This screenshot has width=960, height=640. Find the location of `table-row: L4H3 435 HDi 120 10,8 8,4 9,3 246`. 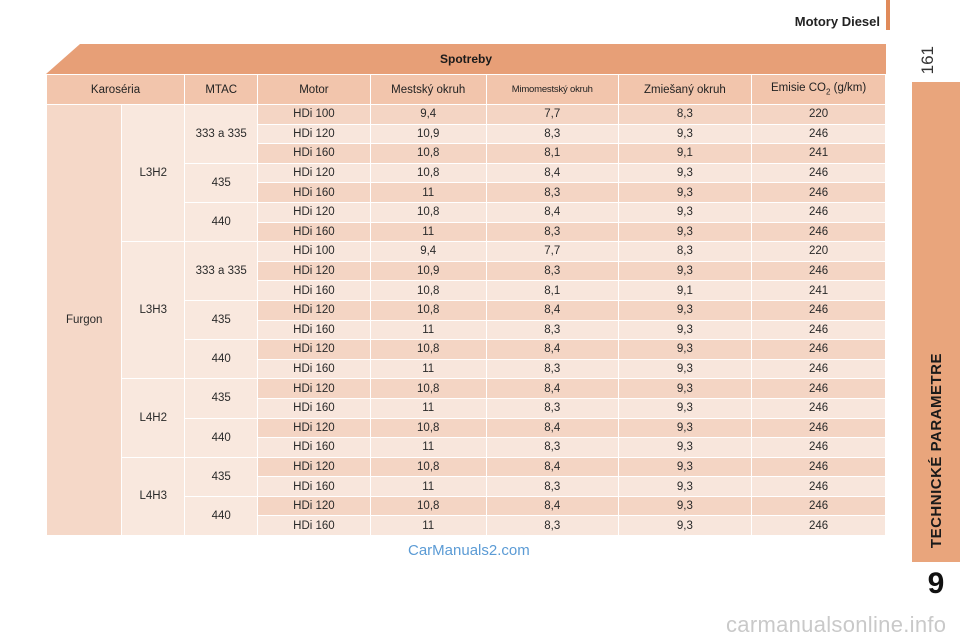

table-row: L4H3 435 HDi 120 10,8 8,4 9,3 246 is located at coordinates (466, 496).